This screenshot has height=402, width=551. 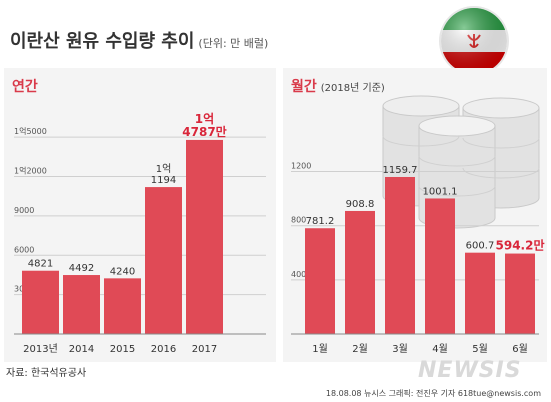 I want to click on monthly-title-wrap: 월간 (2018년 기준), so click(x=338, y=86).